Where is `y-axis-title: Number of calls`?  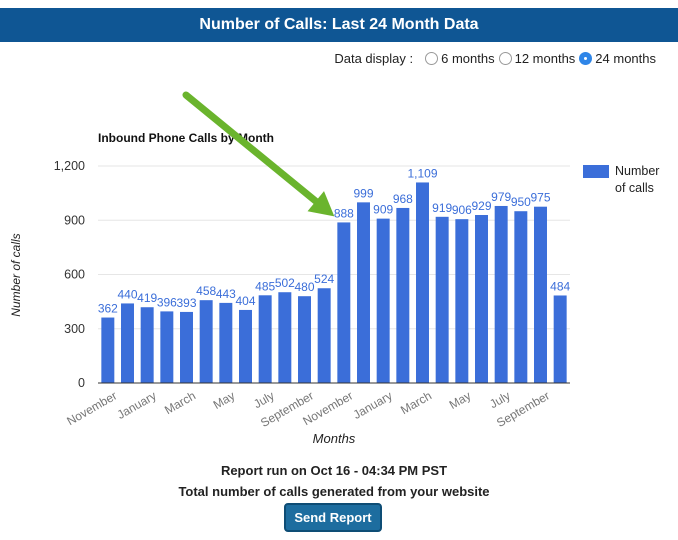 y-axis-title: Number of calls is located at coordinates (16, 274).